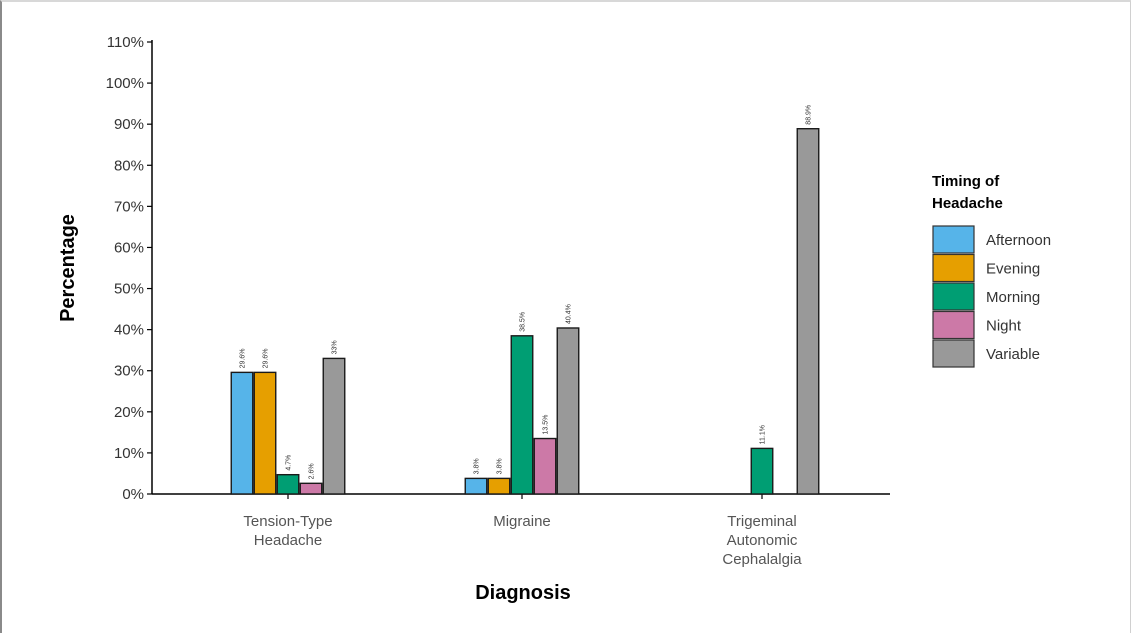 Image resolution: width=1131 pixels, height=633 pixels. I want to click on y-axis: 0% 10% 20% 30% 40% 50% 60% 70% 80% 90% 100% 110%, so click(129, 268).